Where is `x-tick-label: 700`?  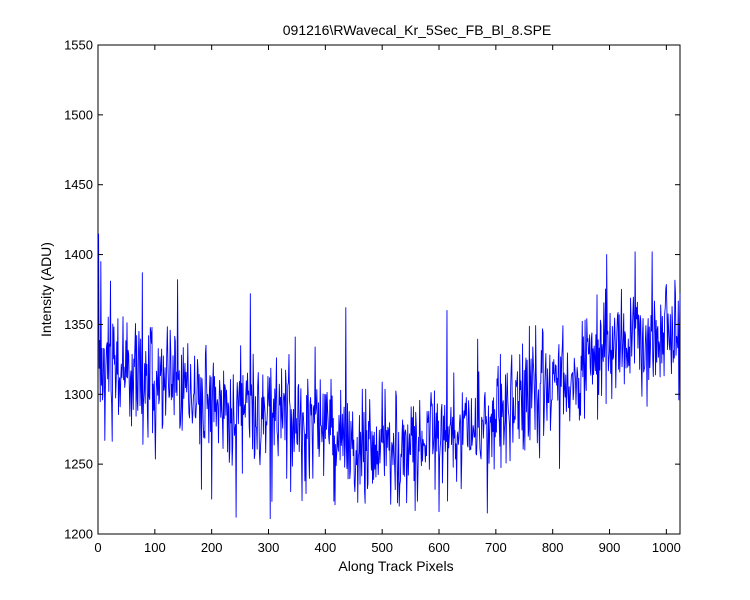 x-tick-label: 700 is located at coordinates (496, 547).